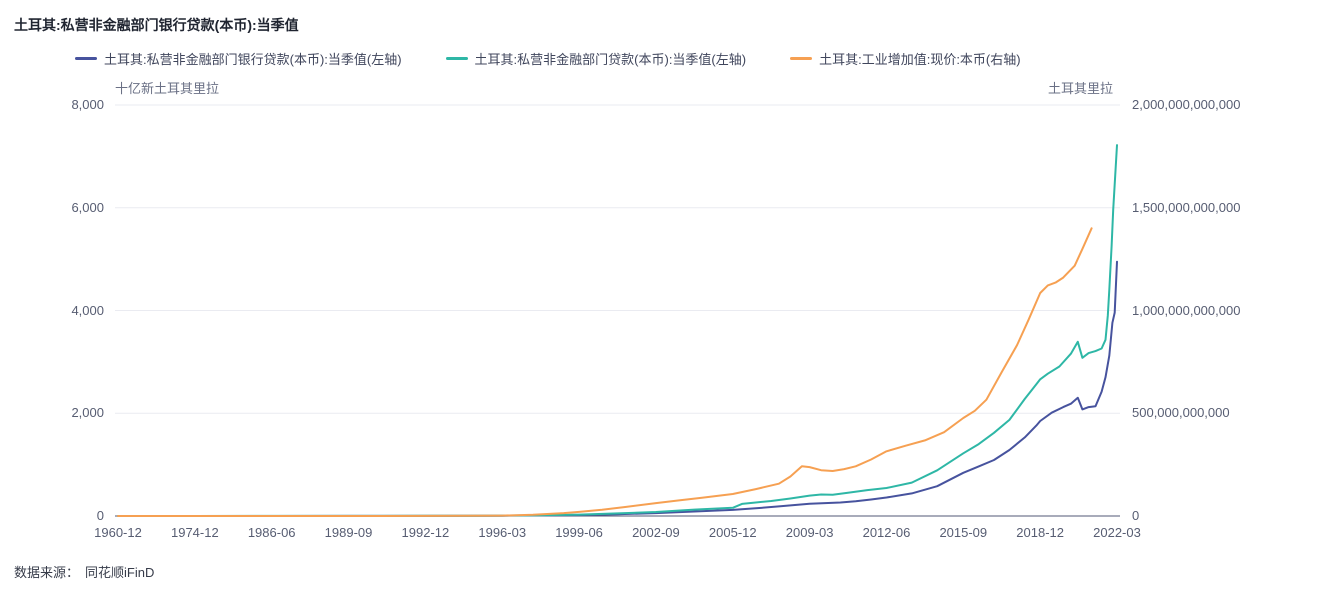 This screenshot has width=1323, height=598. I want to click on x-axis-tick-label: 2012-06, so click(886, 532).